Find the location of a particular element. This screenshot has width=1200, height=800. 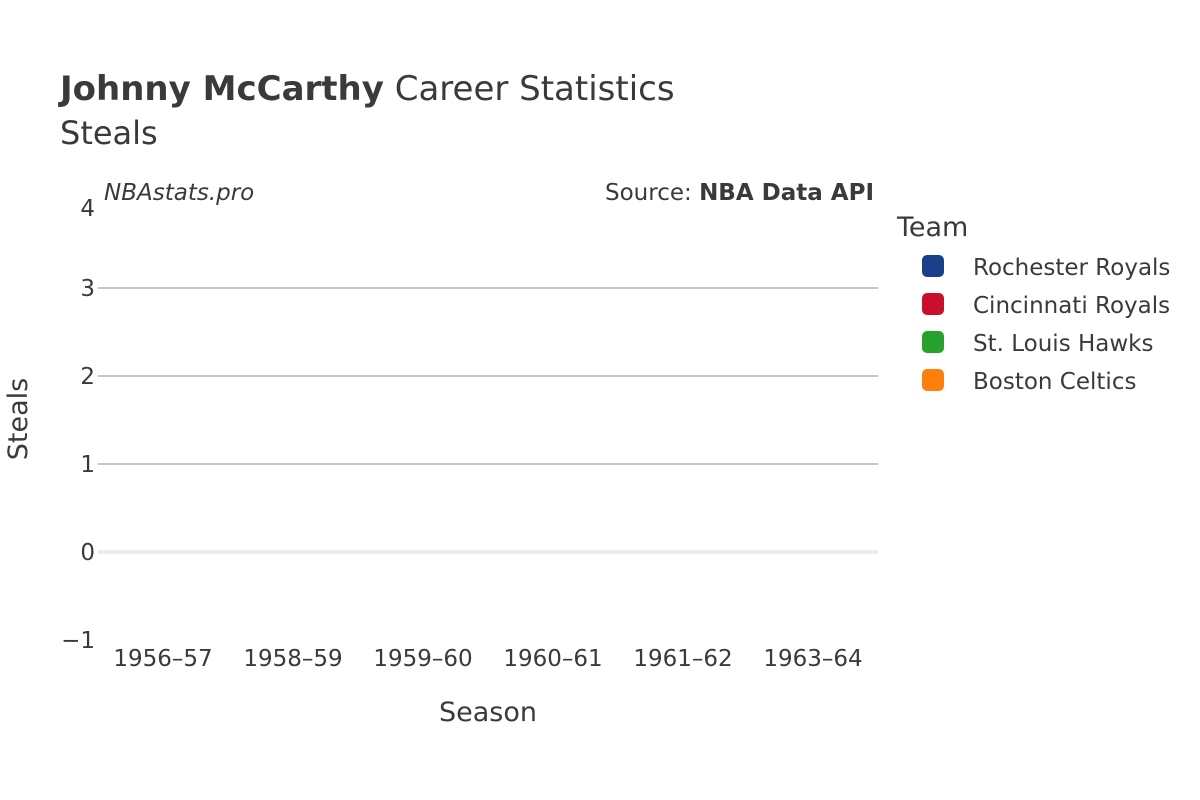

title-player-name: Johnny McCarthy is located at coordinates (221, 89).